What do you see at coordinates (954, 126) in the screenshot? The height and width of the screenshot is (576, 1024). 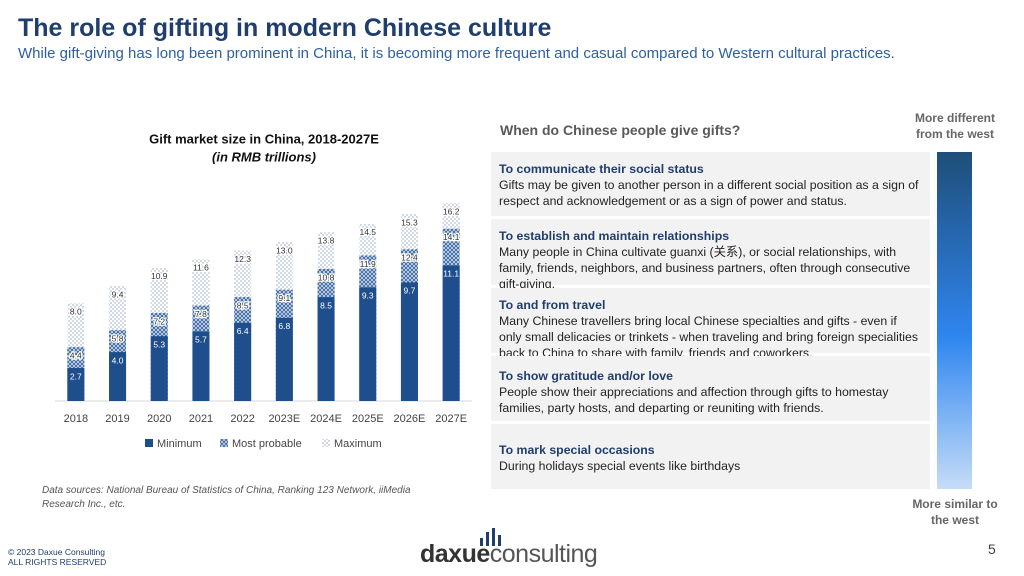 I see `scale-top-label: More different from the west` at bounding box center [954, 126].